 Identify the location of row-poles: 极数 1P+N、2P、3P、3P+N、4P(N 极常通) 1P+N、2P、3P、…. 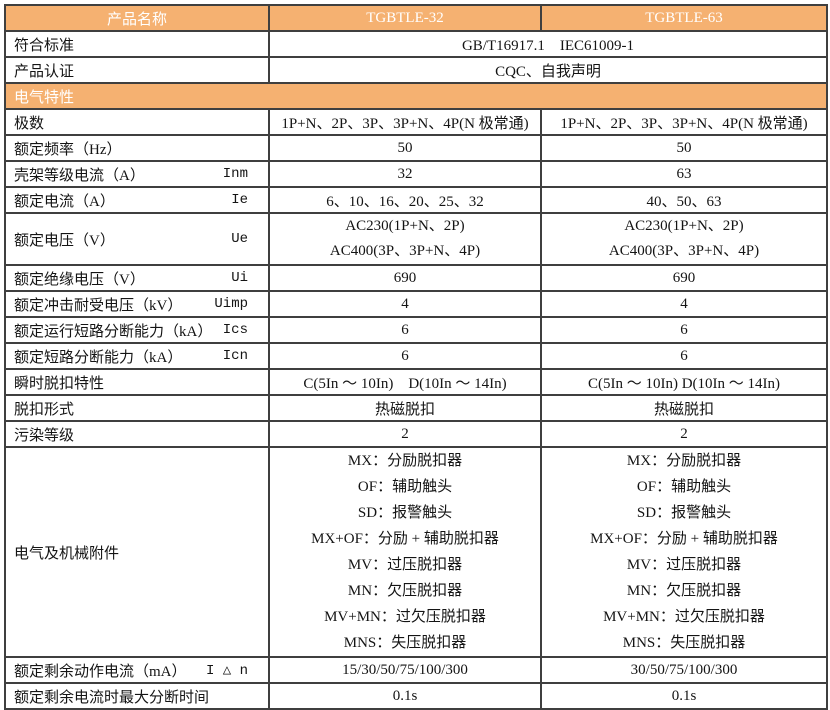
(416, 122).